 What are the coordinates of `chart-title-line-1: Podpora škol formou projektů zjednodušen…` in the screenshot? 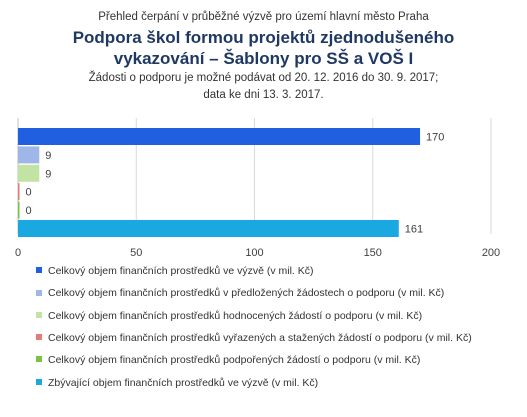 It's located at (263, 37).